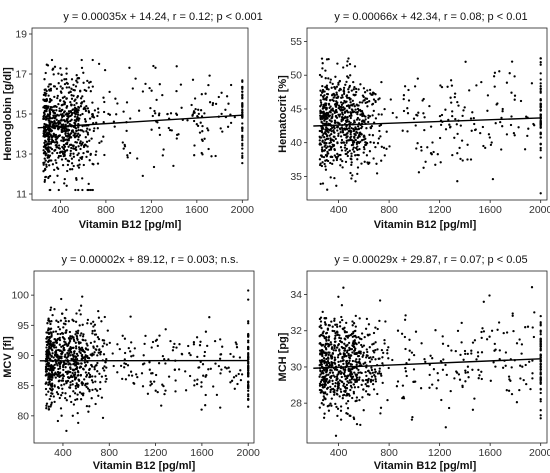 The height and width of the screenshot is (473, 550). I want to click on y-axis-label: Hematocrit [%], so click(283, 114).